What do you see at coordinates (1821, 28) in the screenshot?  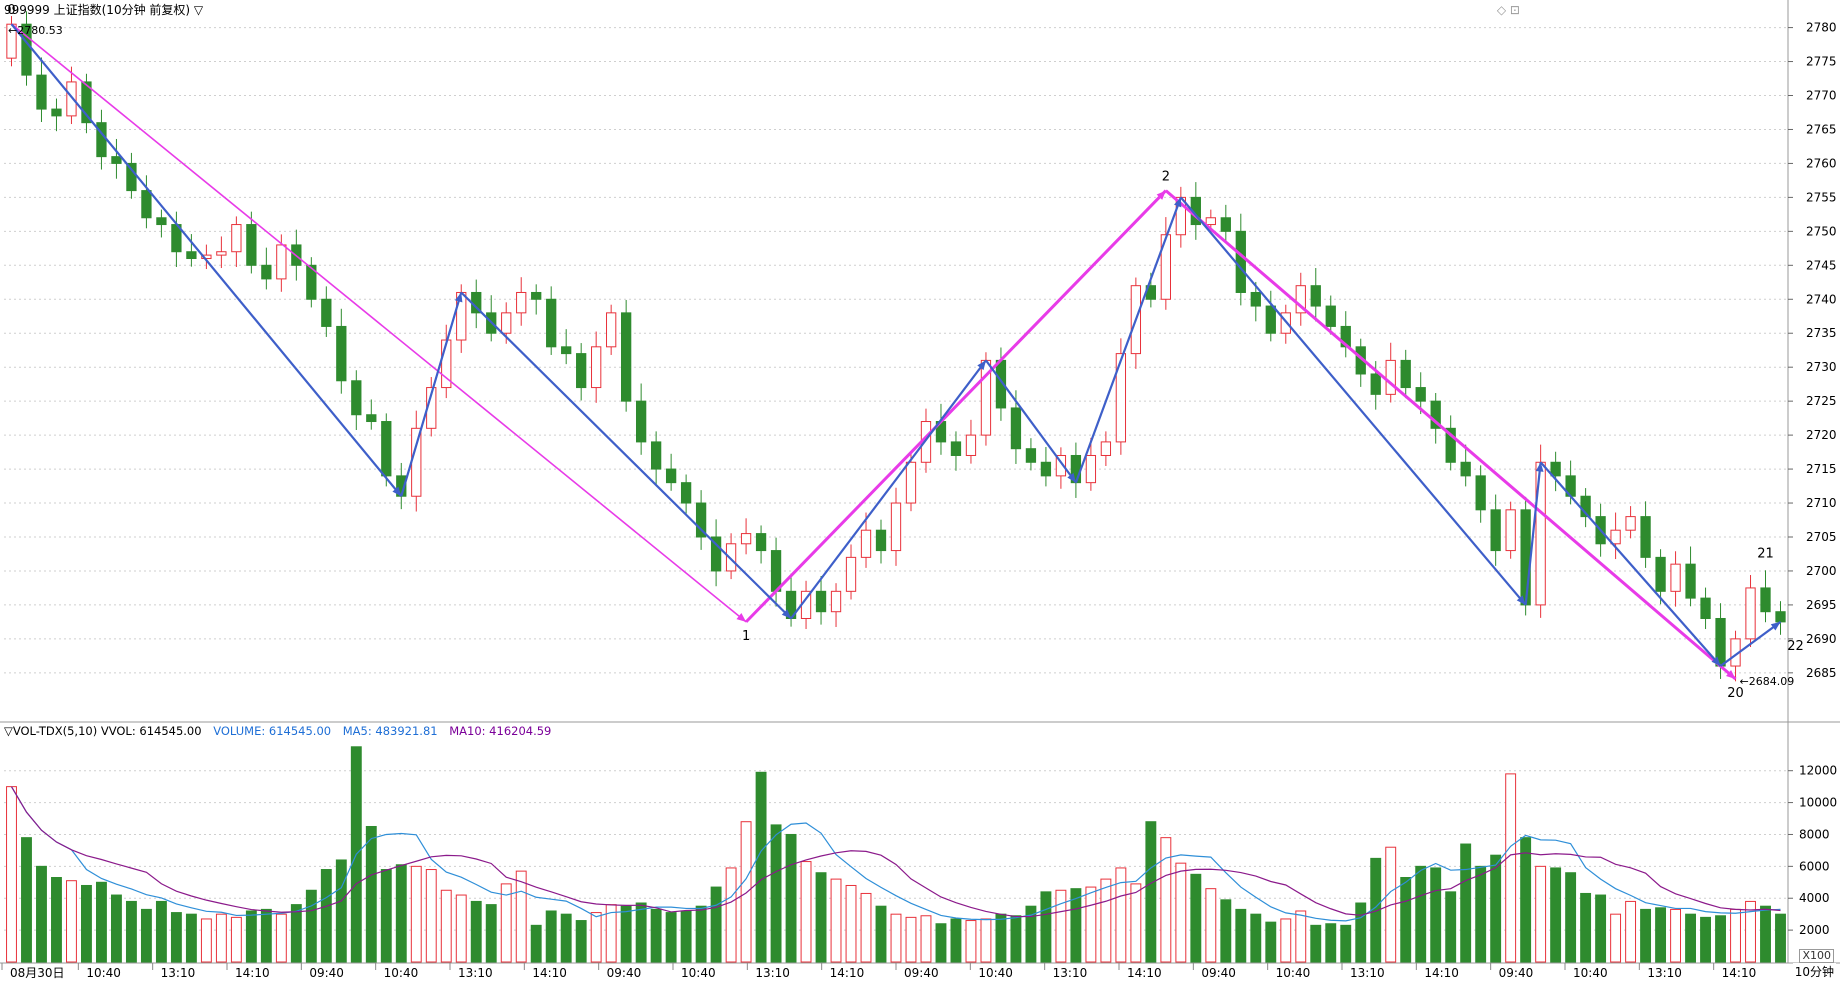 I see `price-tick-label: 2780` at bounding box center [1821, 28].